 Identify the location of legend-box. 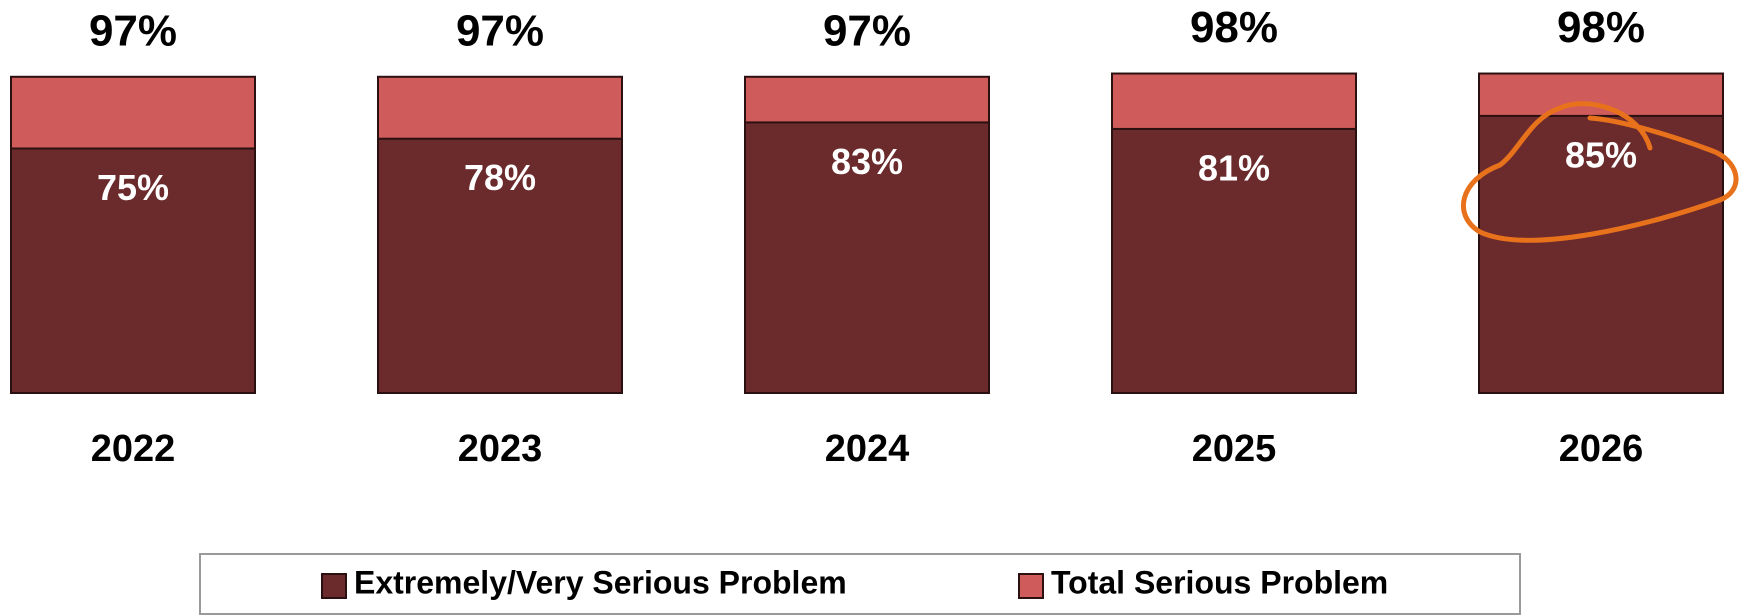
(860, 584).